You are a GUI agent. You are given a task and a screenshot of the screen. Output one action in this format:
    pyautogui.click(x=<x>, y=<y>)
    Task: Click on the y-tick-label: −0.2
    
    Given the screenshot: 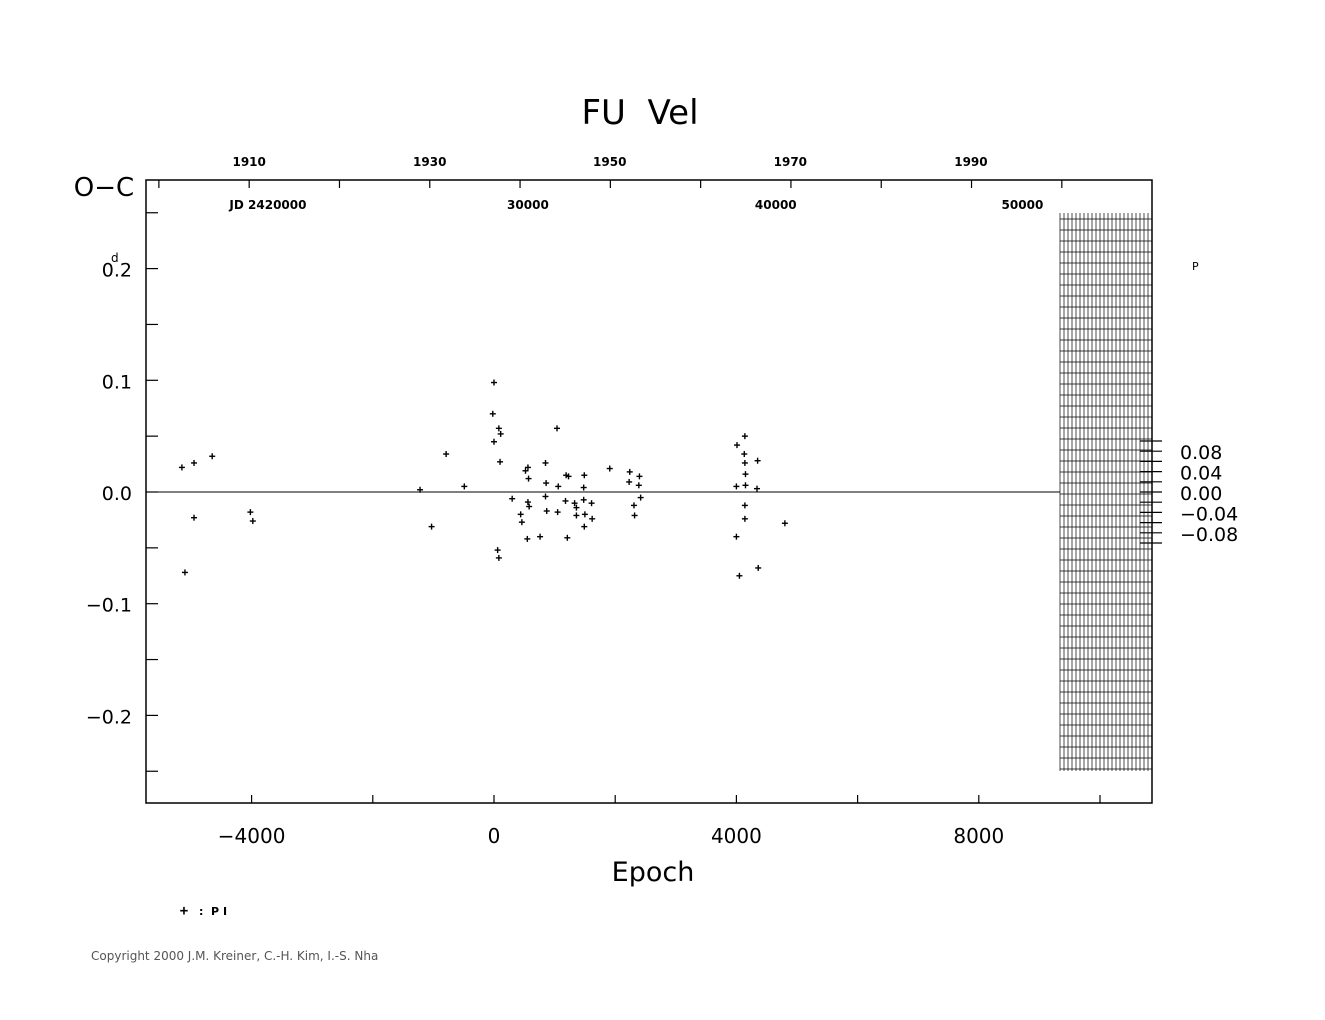 What is the action you would take?
    pyautogui.click(x=109, y=717)
    